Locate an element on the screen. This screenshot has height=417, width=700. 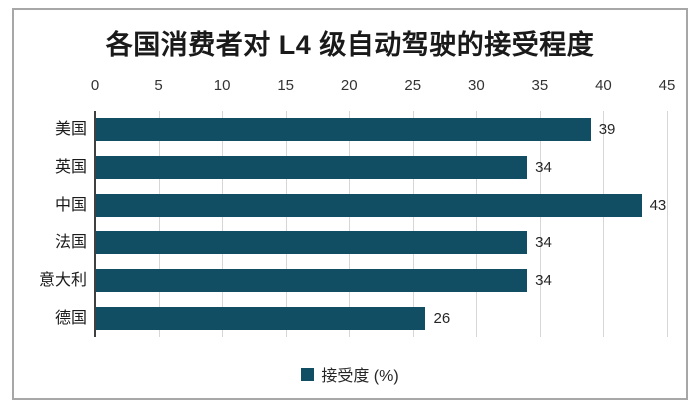
x-tick-label: 35 is located at coordinates (540, 85).